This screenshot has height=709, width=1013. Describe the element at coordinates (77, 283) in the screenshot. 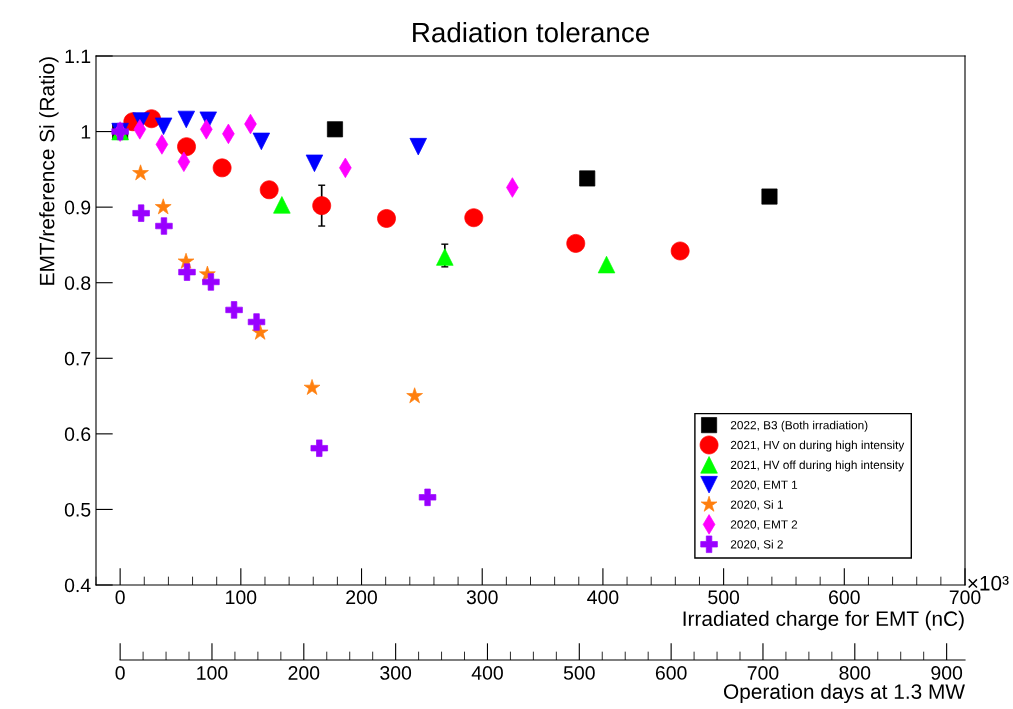

I see `y-tick-label: 0.8` at that location.